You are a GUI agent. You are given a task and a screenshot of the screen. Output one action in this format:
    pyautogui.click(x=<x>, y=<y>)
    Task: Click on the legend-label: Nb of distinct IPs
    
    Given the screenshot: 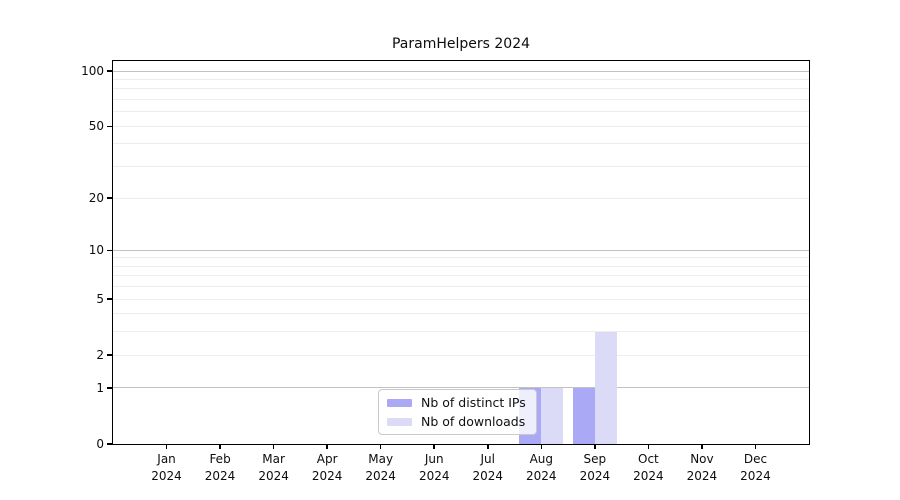 What is the action you would take?
    pyautogui.click(x=473, y=402)
    